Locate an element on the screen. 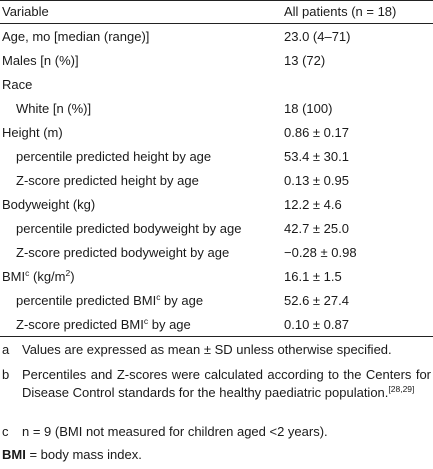 The image size is (433, 469). table-row: Race is located at coordinates (216, 85).